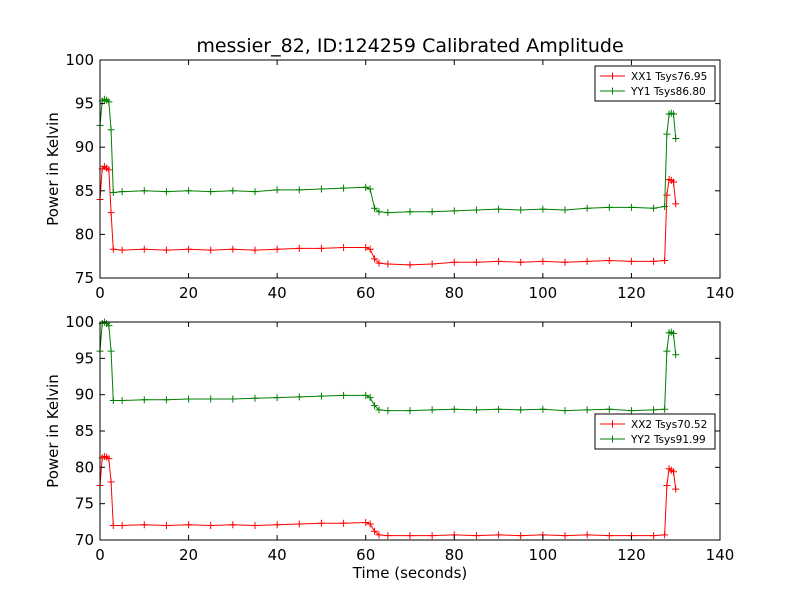 The height and width of the screenshot is (600, 800). Describe the element at coordinates (84, 540) in the screenshot. I see `y-tick-label: 70` at that location.